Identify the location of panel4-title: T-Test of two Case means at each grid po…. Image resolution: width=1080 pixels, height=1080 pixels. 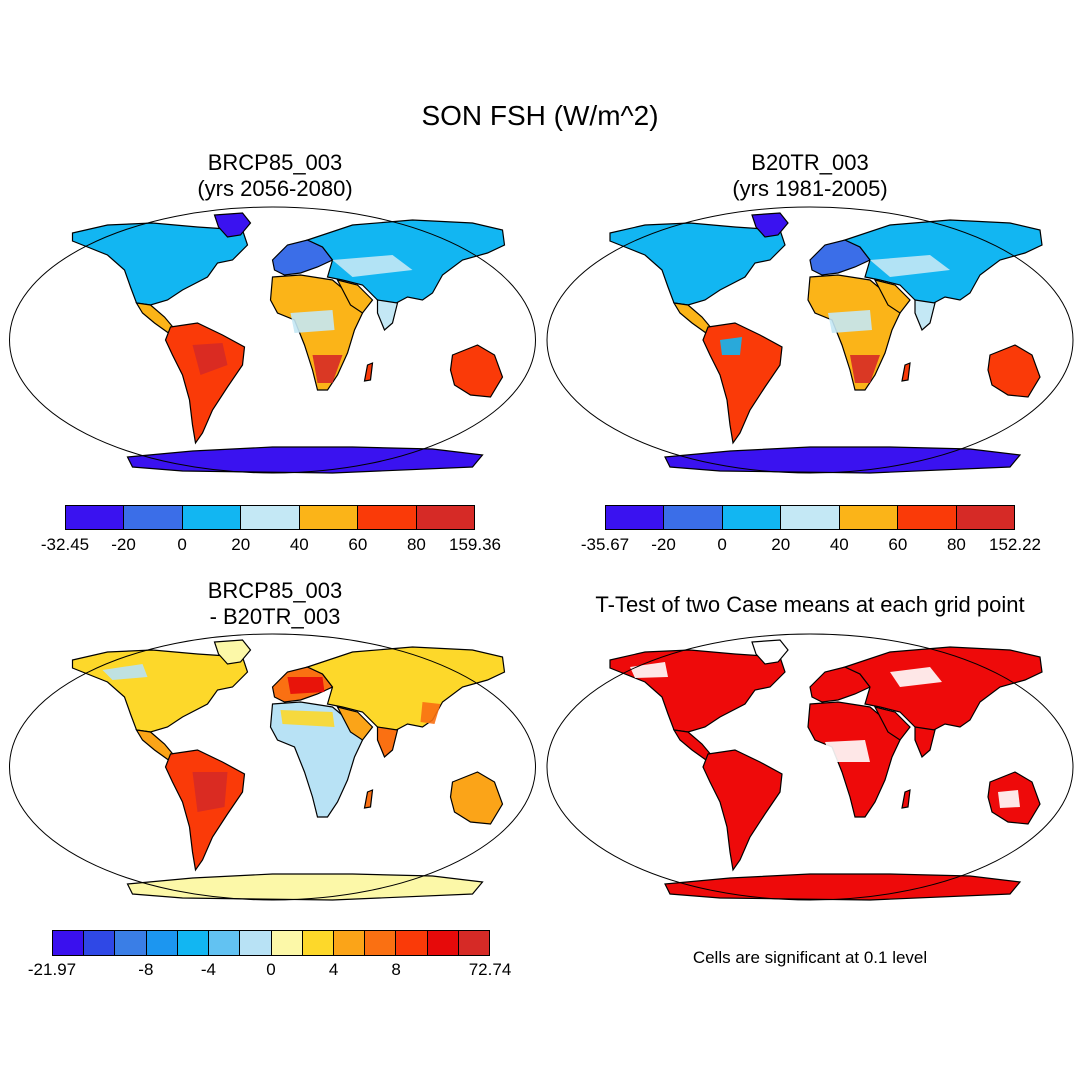
(810, 604).